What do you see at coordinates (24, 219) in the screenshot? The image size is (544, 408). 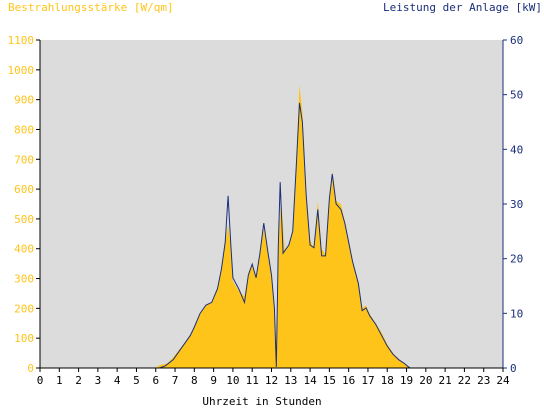 I see `left-tick-label: 500` at bounding box center [24, 219].